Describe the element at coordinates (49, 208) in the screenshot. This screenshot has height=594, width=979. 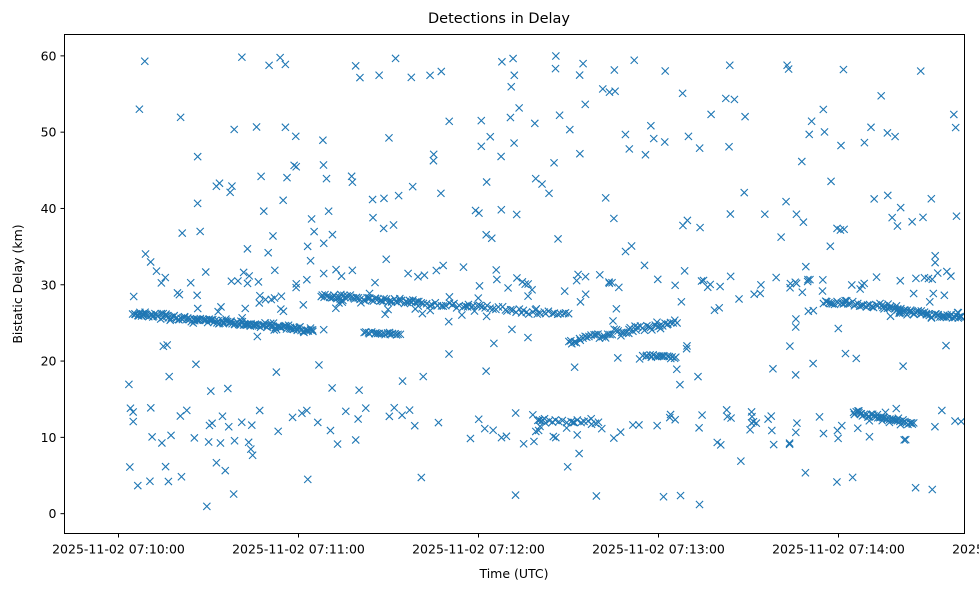
I see `y-tick-label: 40` at that location.